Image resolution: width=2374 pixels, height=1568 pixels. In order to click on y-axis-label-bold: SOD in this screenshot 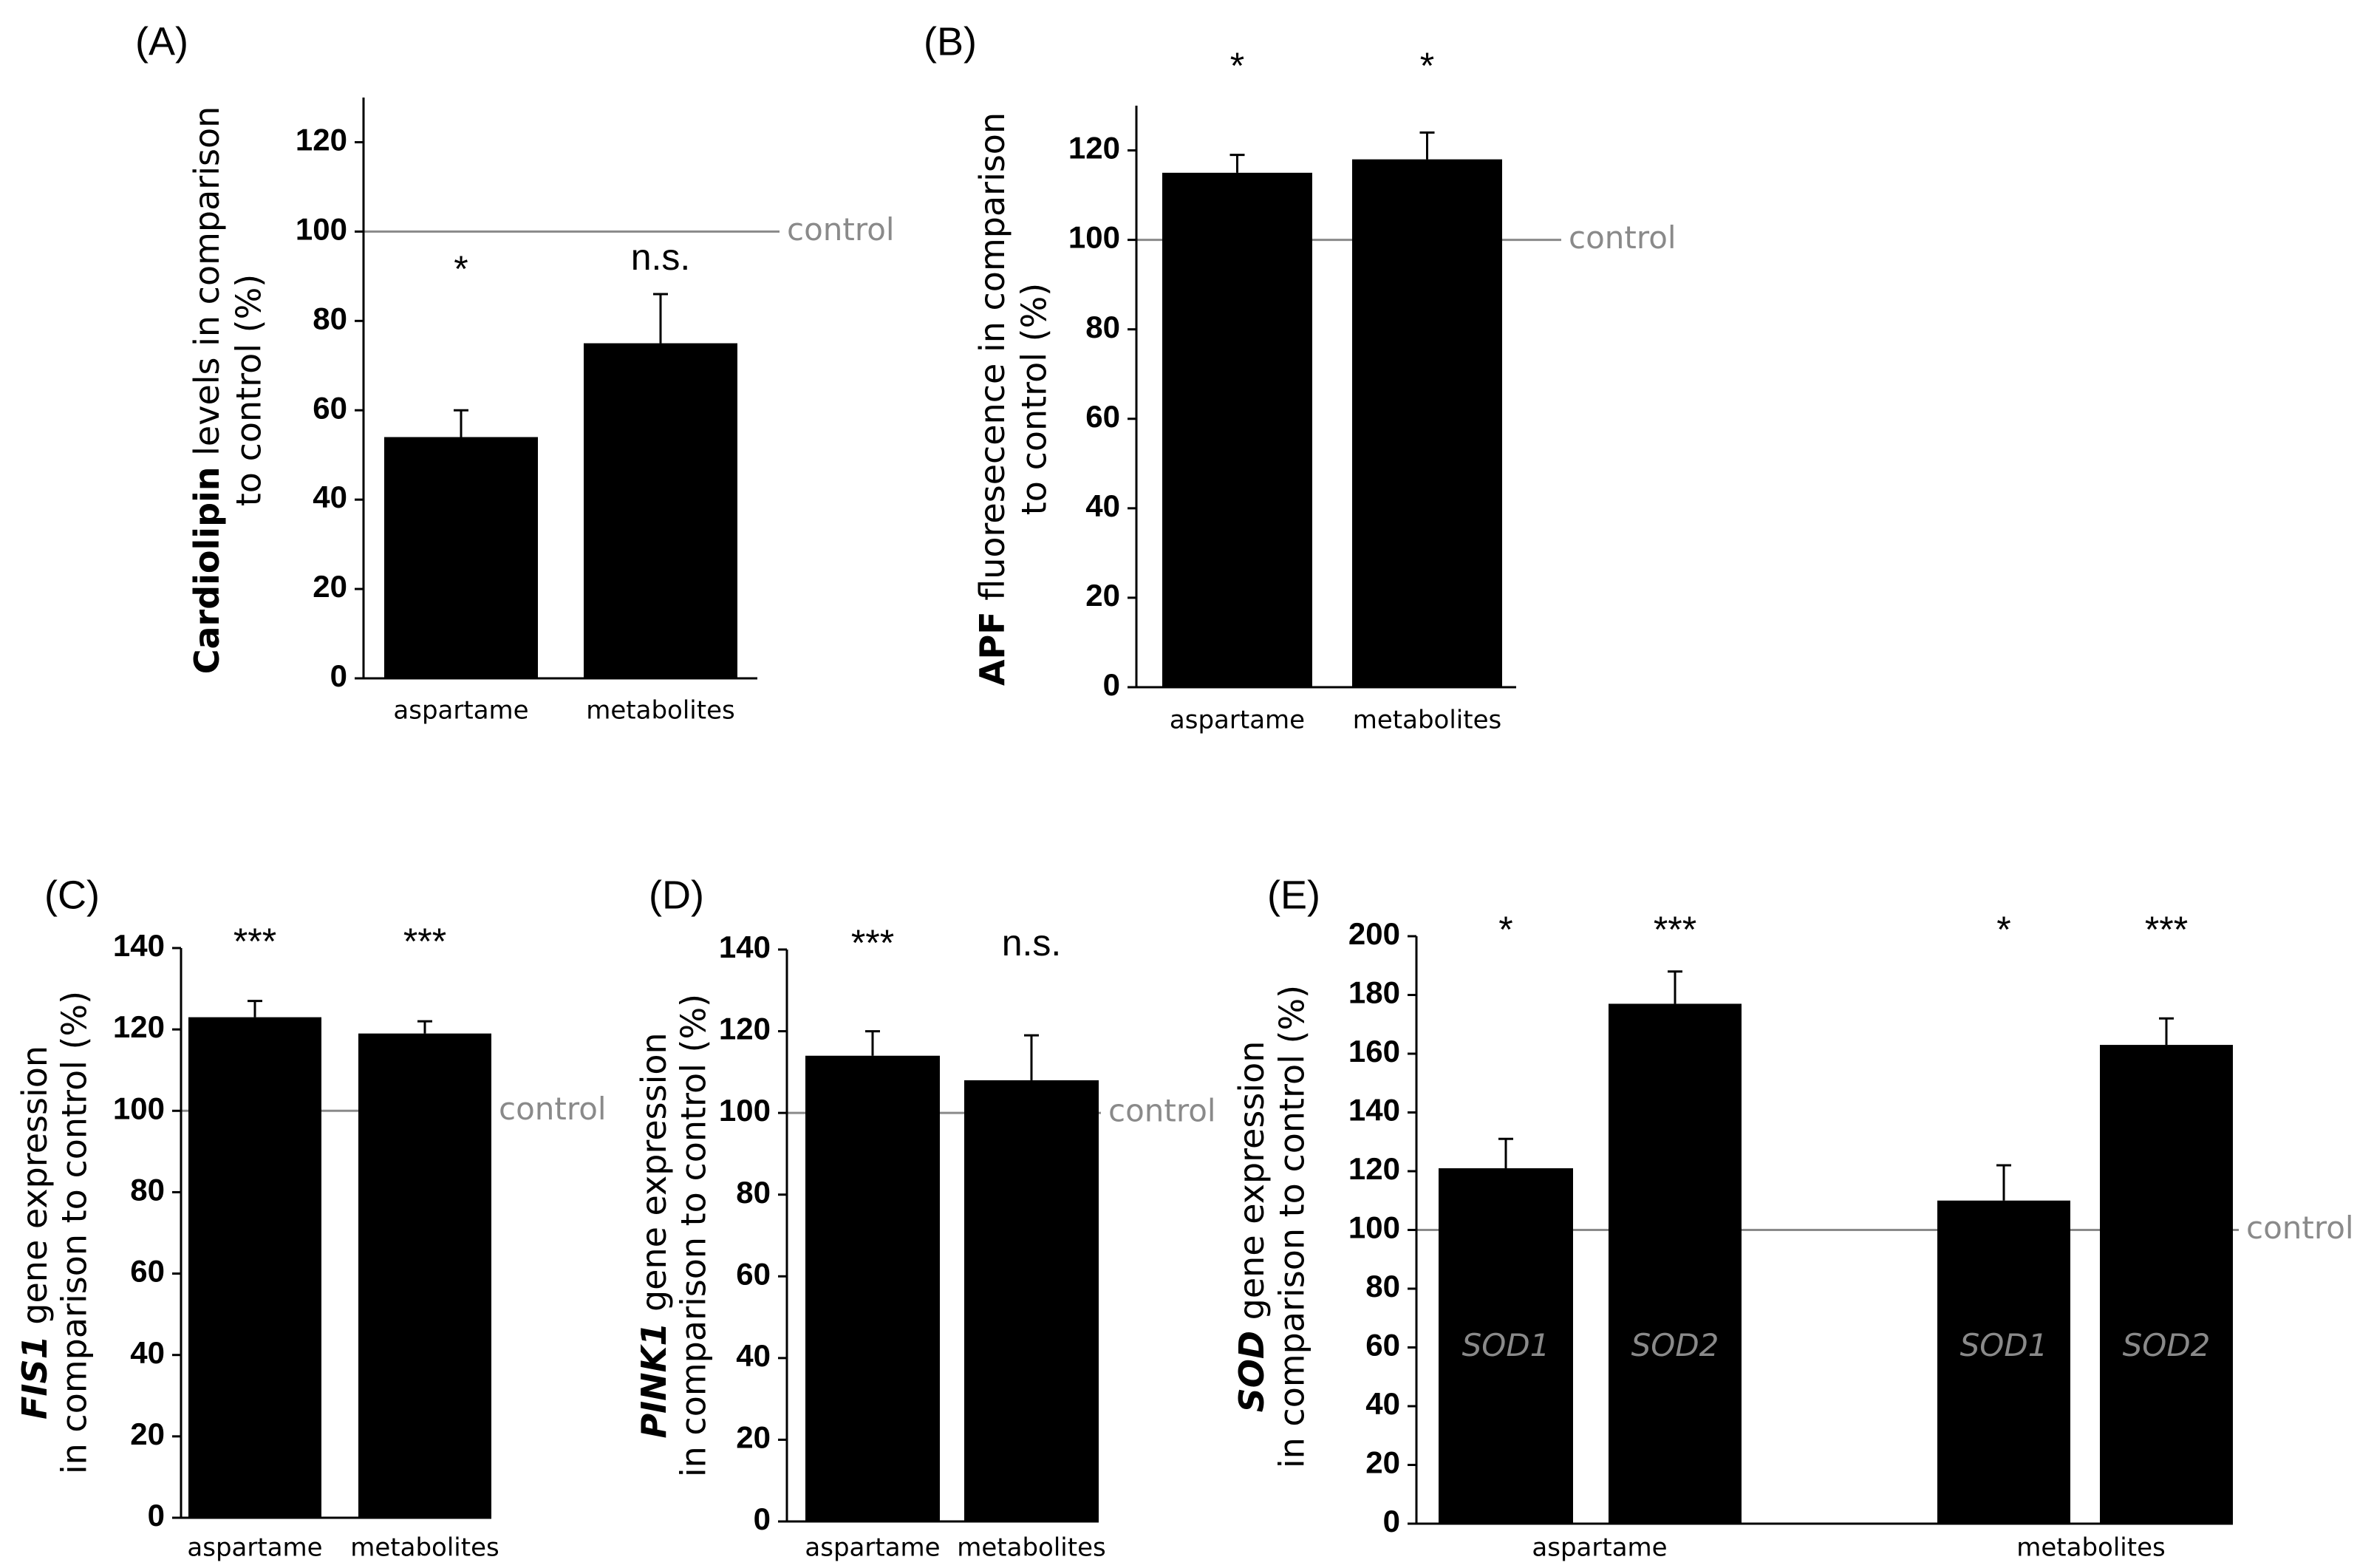, I will do `click(1252, 1371)`.